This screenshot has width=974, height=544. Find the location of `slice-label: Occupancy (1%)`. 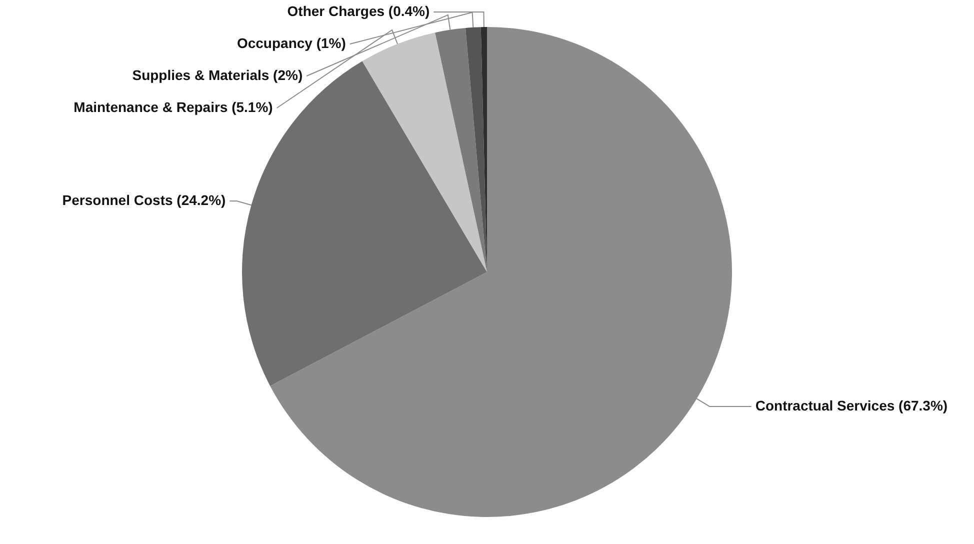

slice-label: Occupancy (1%) is located at coordinates (291, 42).